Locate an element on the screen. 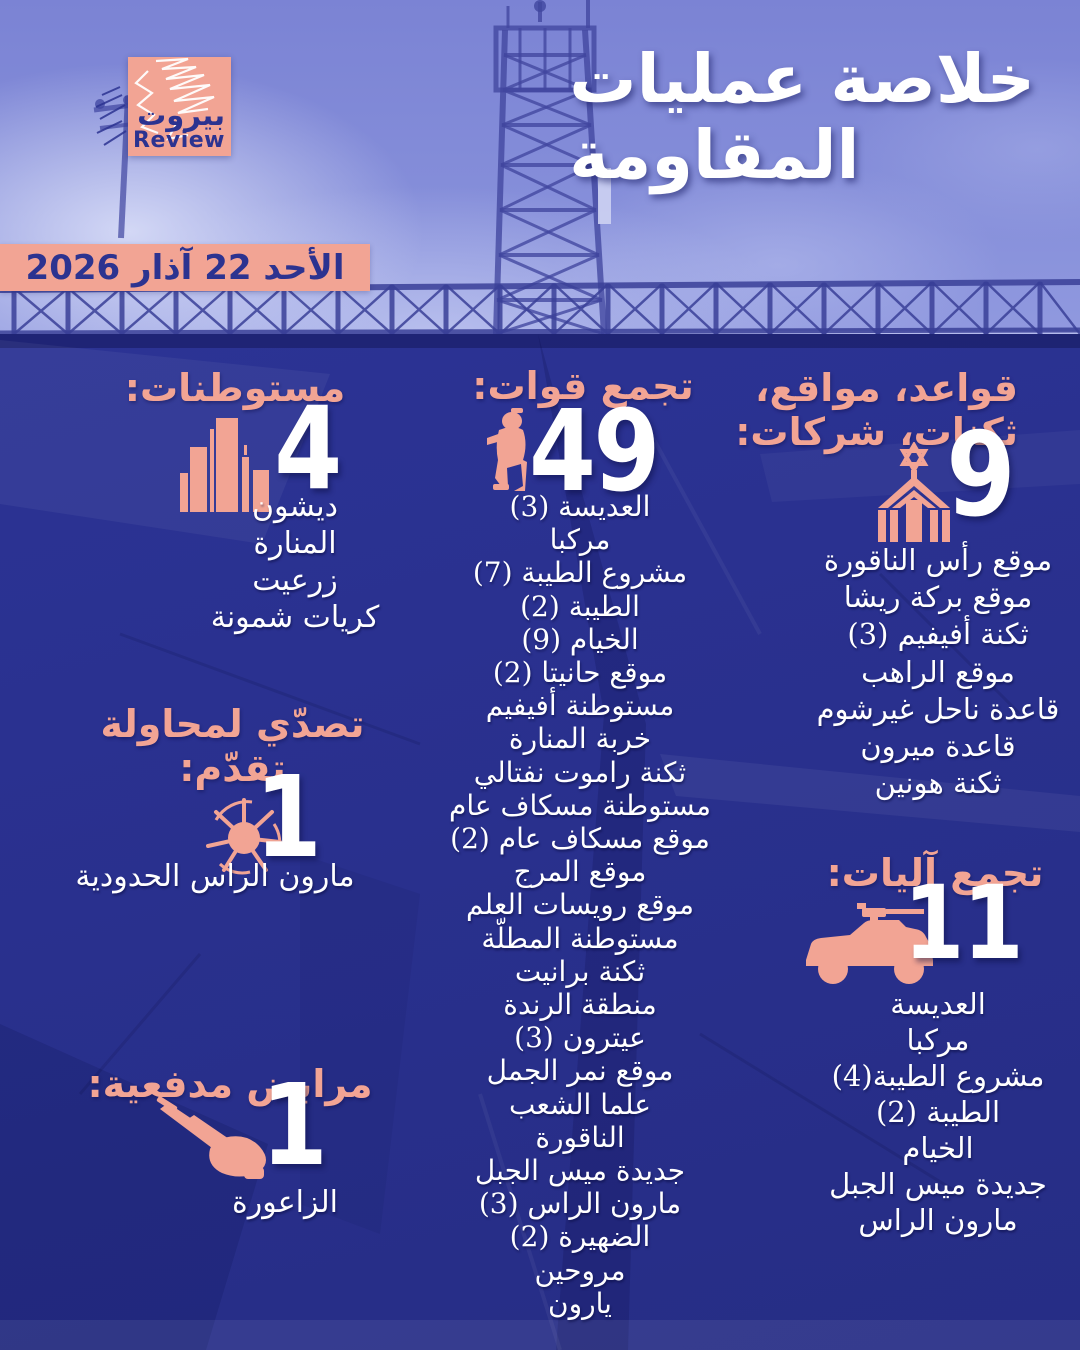 The height and width of the screenshot is (1350, 1080). list-item: مروحين is located at coordinates (580, 1270).